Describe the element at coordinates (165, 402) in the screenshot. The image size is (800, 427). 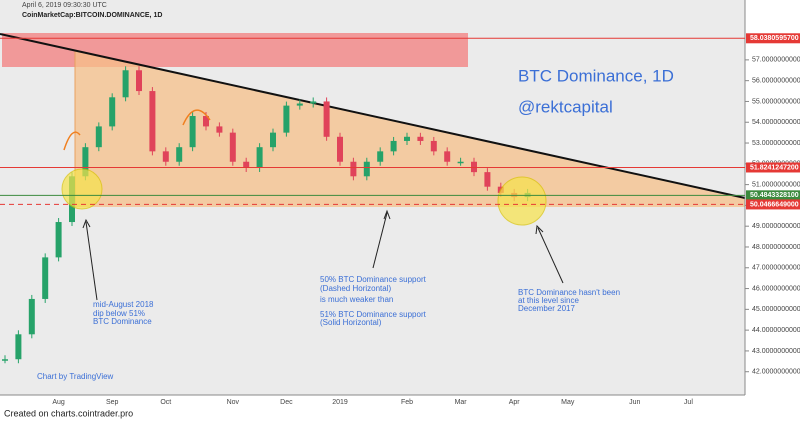
I see `x-tick-label: Oct` at that location.